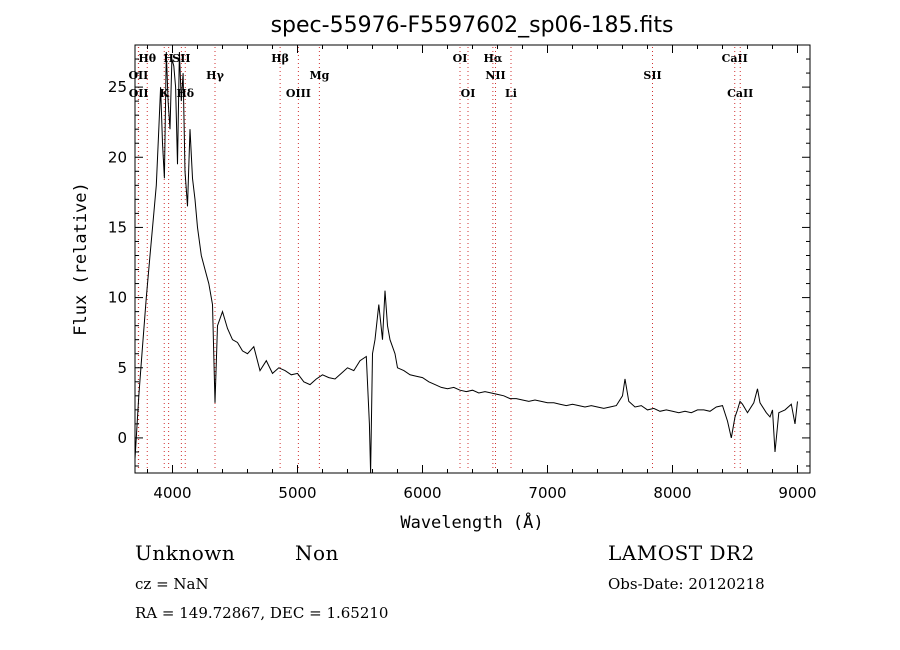 The image size is (900, 650). Describe the element at coordinates (147, 58) in the screenshot. I see `line-marker-label: Hθ` at that location.